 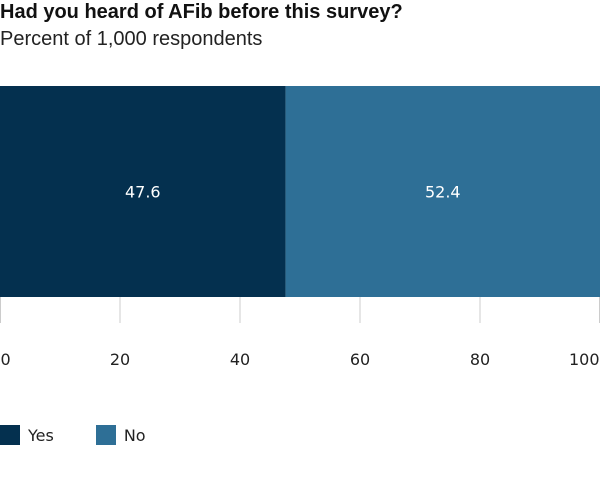 What do you see at coordinates (360, 359) in the screenshot?
I see `x-tick-label-60: 60` at bounding box center [360, 359].